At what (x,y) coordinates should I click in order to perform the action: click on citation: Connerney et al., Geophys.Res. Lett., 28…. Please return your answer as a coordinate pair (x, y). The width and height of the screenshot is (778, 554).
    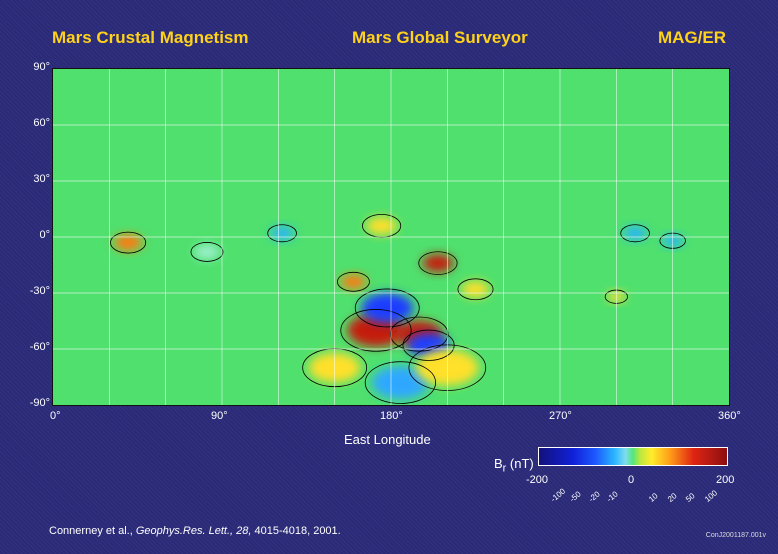
    Looking at the image, I should click on (195, 531).